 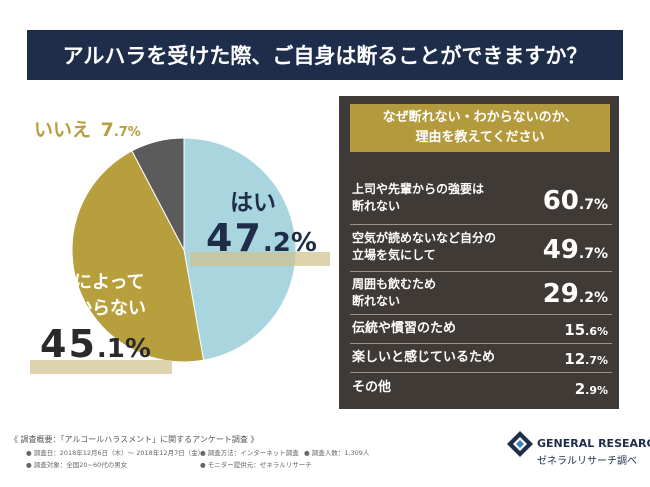 What do you see at coordinates (587, 461) in the screenshot?
I see `logo-sub: ゼネラルリサーチ調べ` at bounding box center [587, 461].